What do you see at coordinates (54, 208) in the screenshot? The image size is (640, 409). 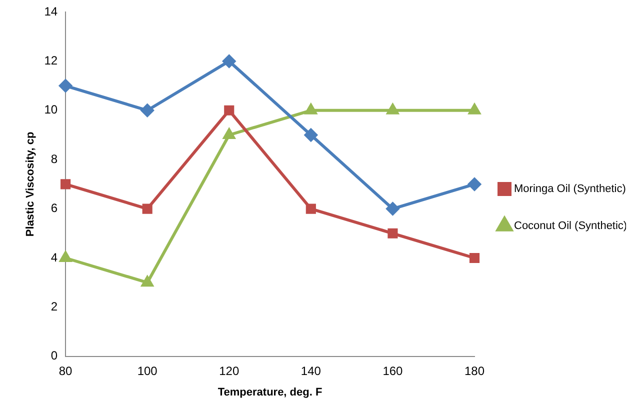 I see `y-tick-label: 6` at bounding box center [54, 208].